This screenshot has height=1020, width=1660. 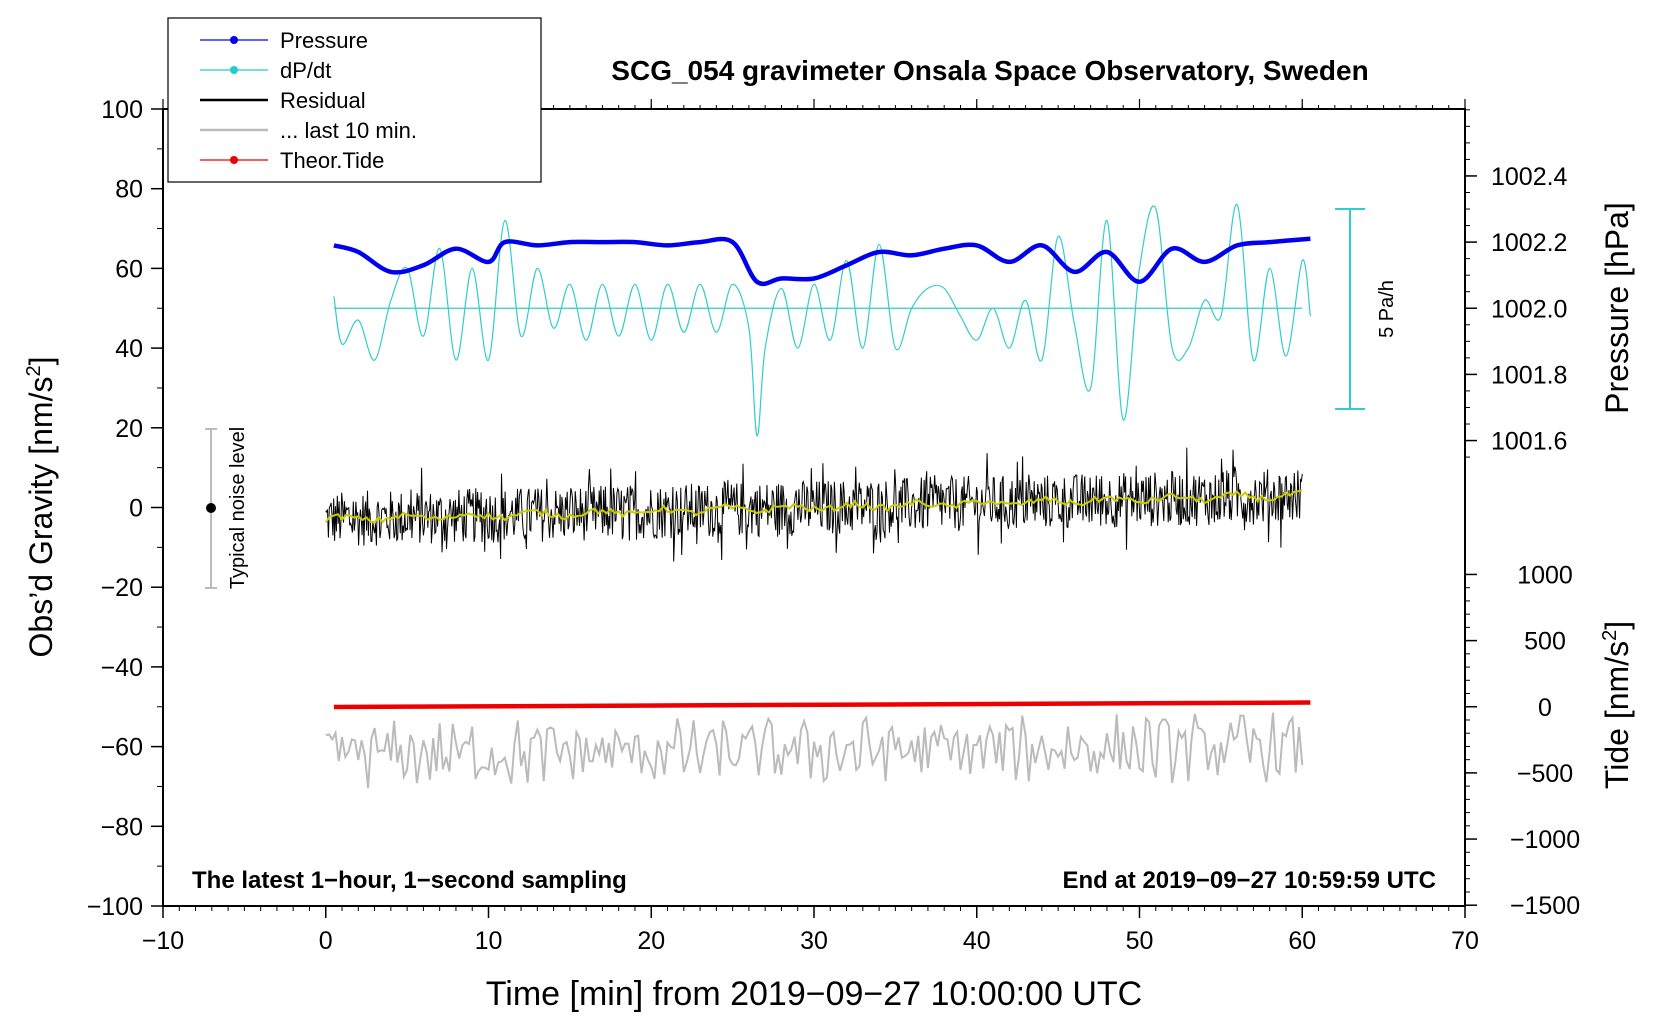 I want to click on noise-level-bar, so click(x=211, y=508).